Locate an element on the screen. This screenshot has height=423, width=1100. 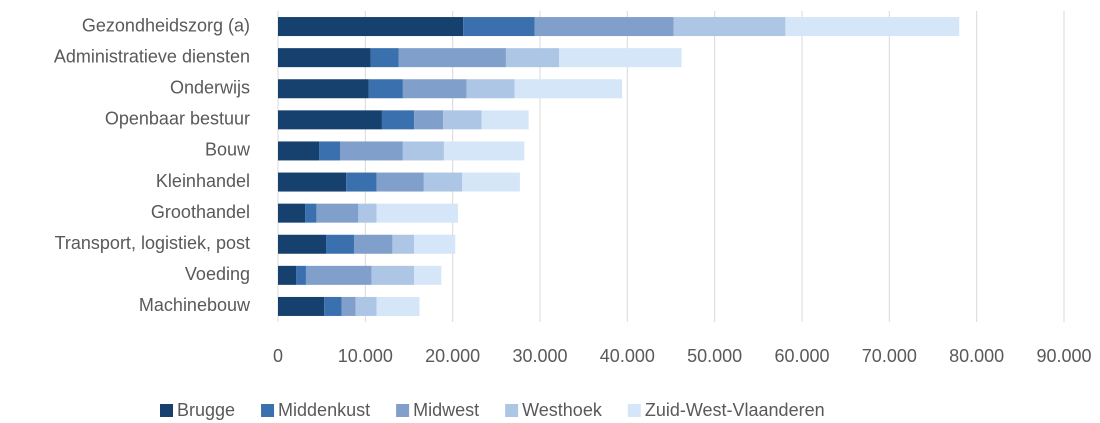
y-tick-label: Onderwijs is located at coordinates (210, 88).